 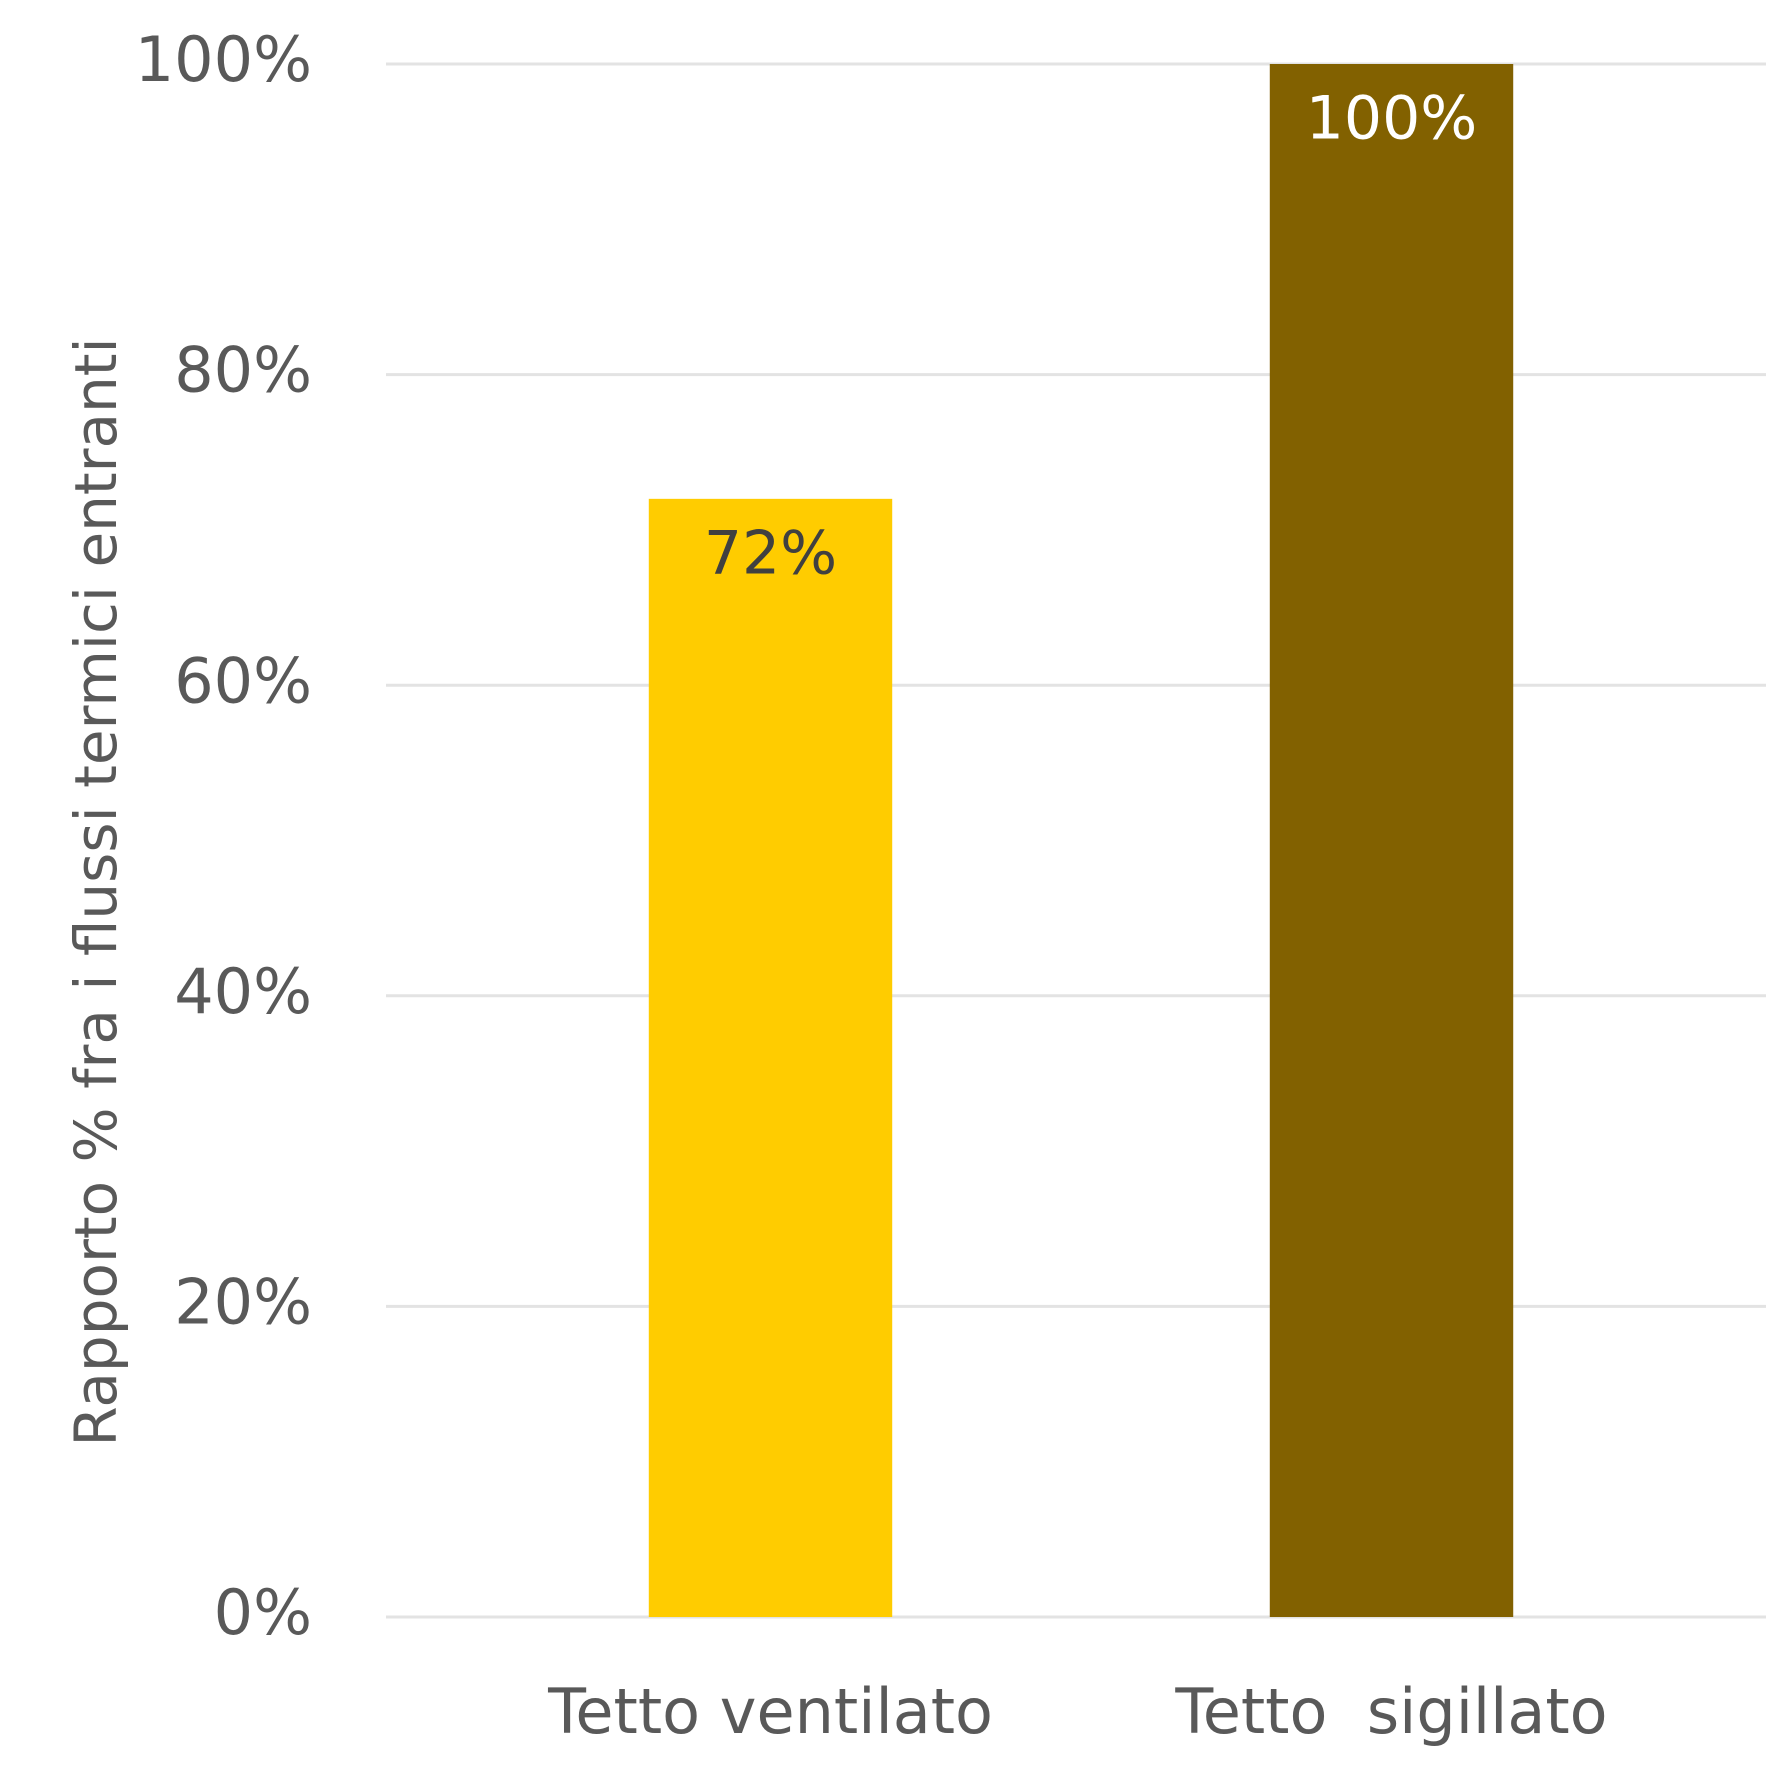 I want to click on y-tick-label: 20%, so click(x=243, y=1301).